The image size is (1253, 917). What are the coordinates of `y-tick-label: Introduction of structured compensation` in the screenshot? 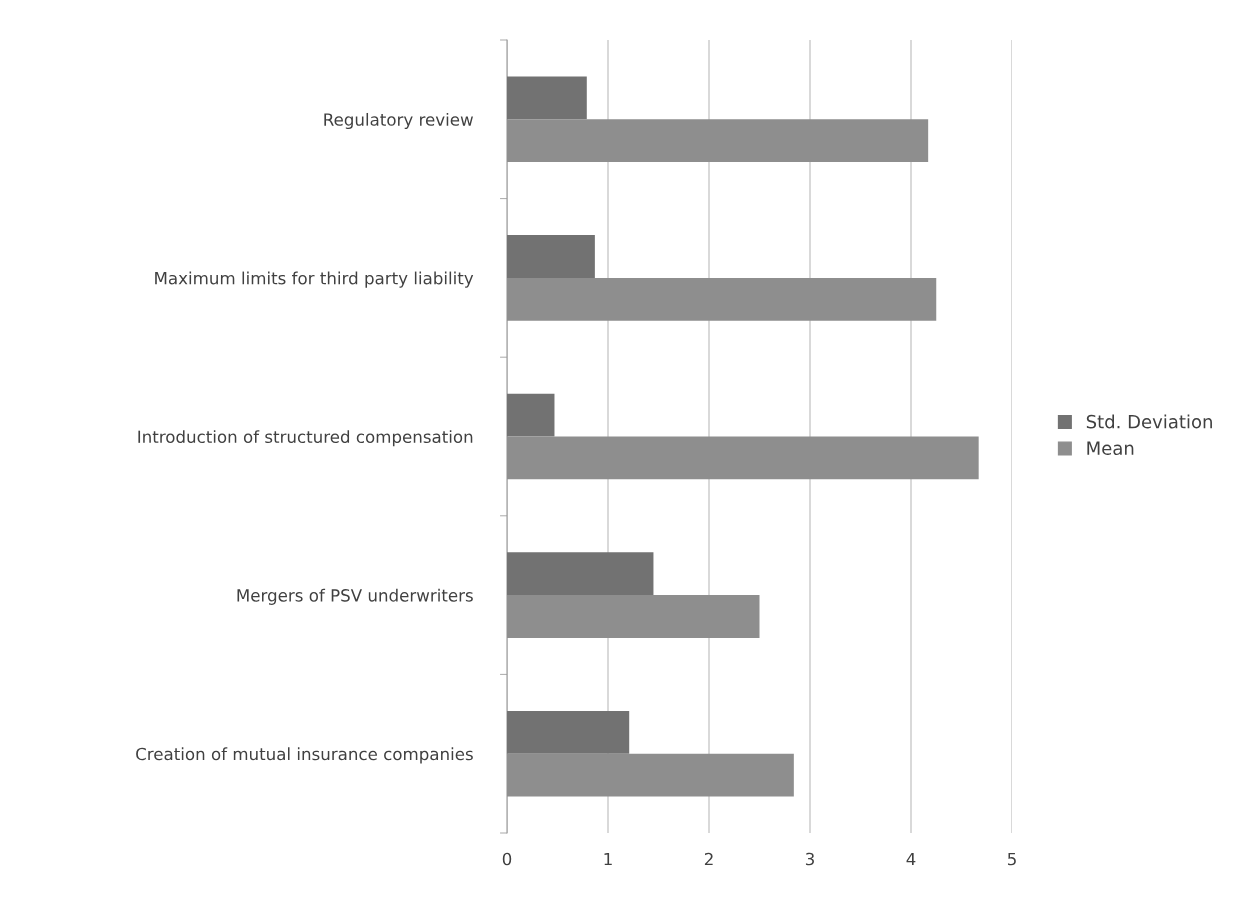 It's located at (305, 438).